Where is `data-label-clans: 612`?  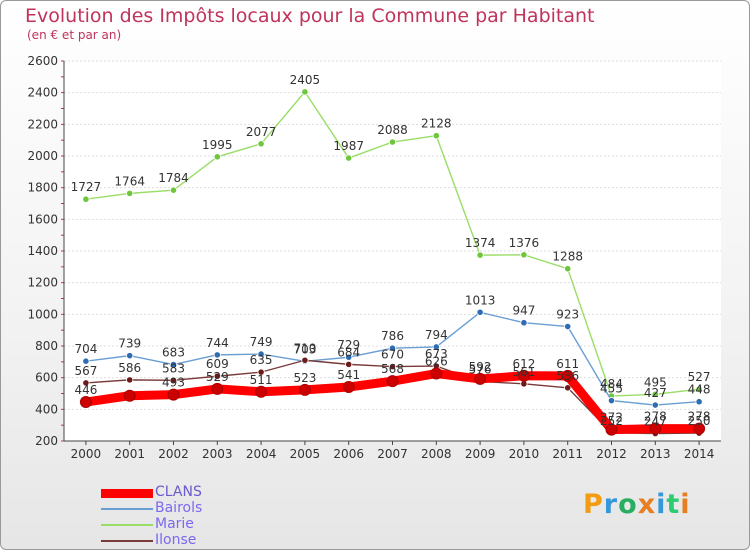 data-label-clans: 612 is located at coordinates (523, 364).